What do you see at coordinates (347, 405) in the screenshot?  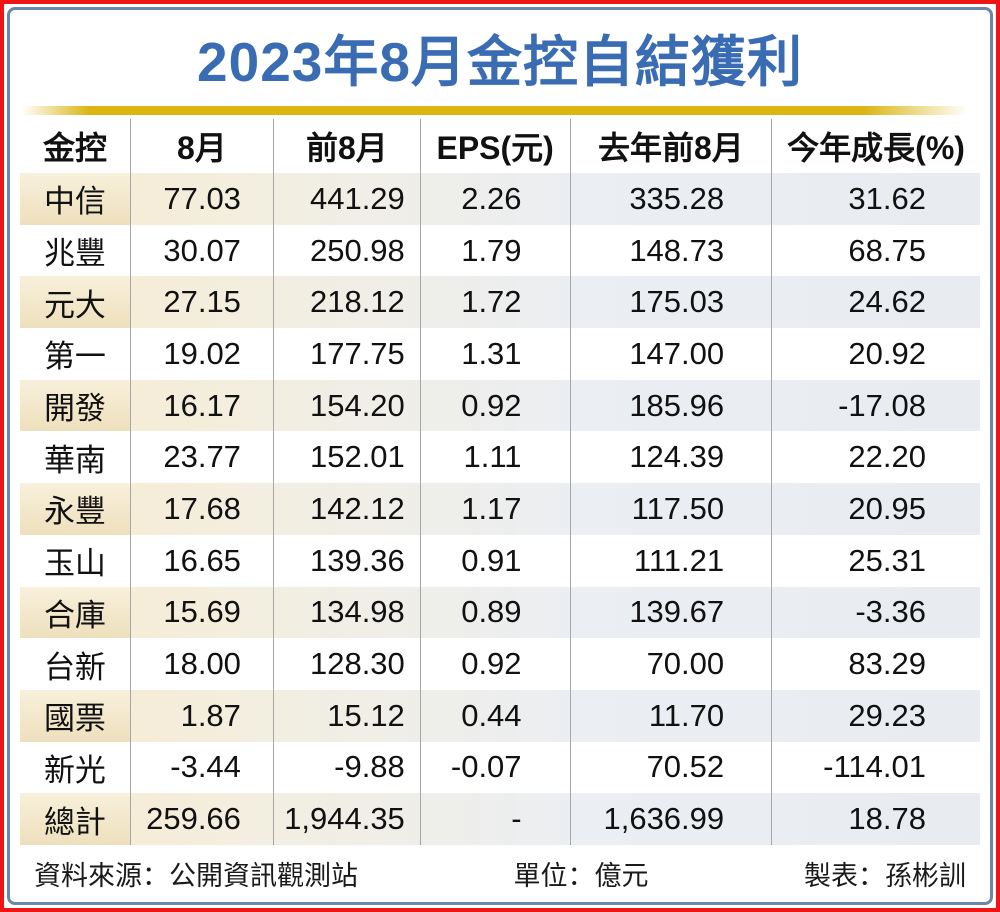 I see `value-cell: 154.20` at bounding box center [347, 405].